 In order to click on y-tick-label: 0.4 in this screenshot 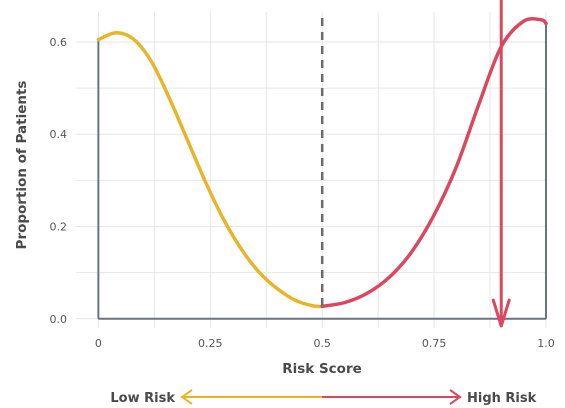, I will do `click(59, 134)`.